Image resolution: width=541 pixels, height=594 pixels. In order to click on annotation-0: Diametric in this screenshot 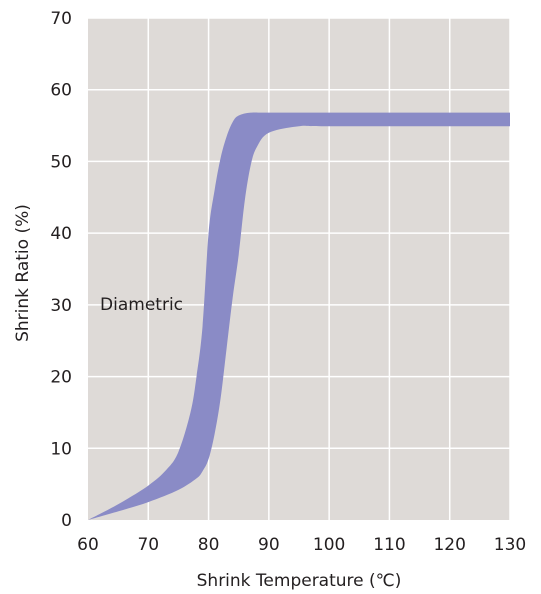, I will do `click(141, 305)`.